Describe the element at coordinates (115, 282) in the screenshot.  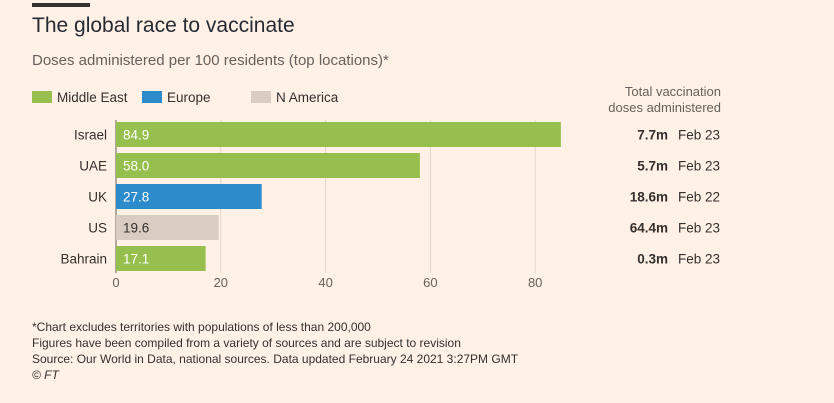
I see `x-tick-0: 0` at that location.